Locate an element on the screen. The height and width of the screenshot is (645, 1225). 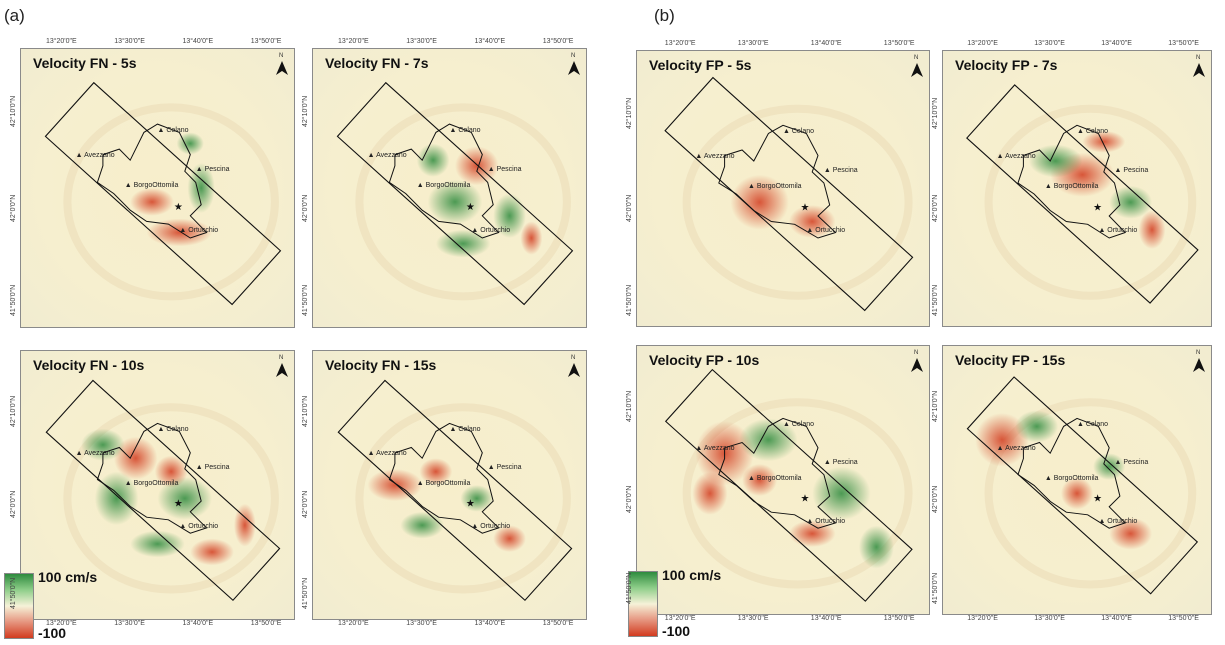
legend-min-label: -100 is located at coordinates (52, 633).